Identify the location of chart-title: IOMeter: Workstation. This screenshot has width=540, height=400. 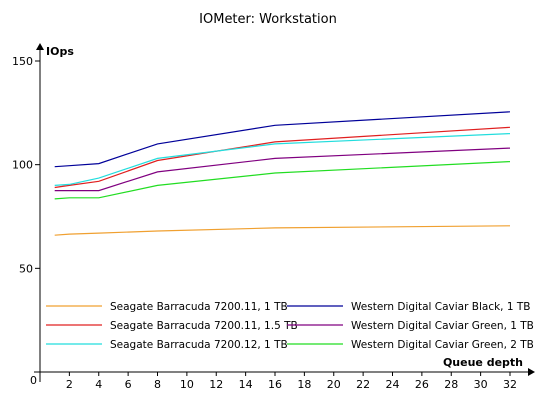
(268, 19).